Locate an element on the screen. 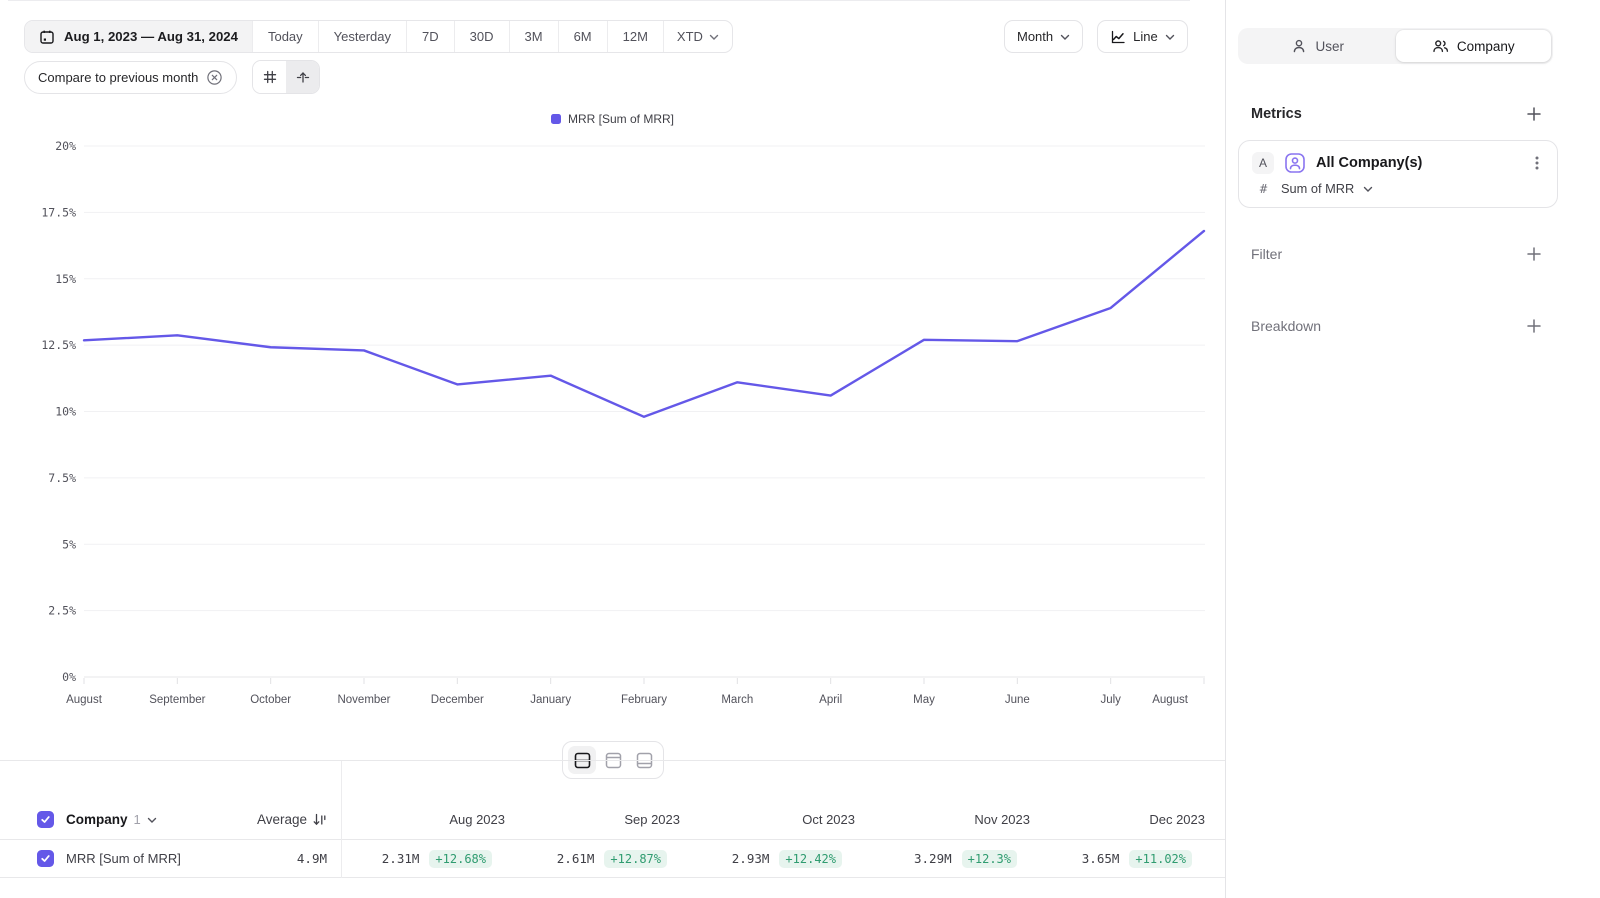 Image resolution: width=1600 pixels, height=898 pixels. row-checkbox is located at coordinates (45, 858).